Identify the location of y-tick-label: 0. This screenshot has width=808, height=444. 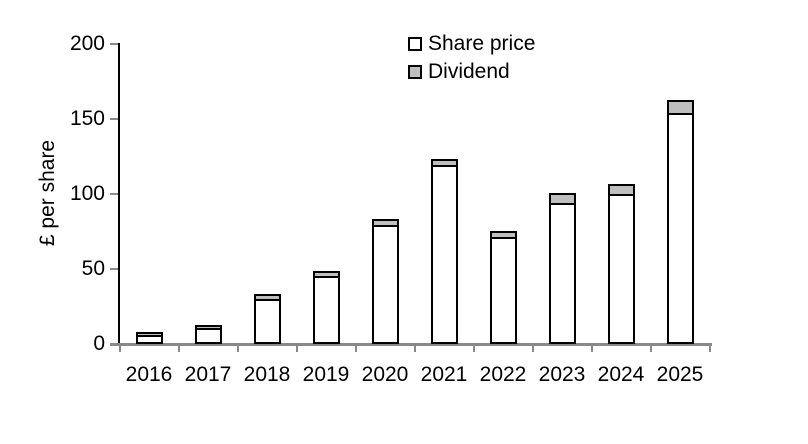
(99, 343).